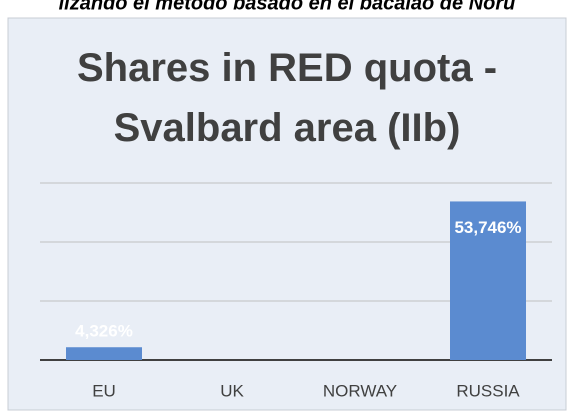  Describe the element at coordinates (487, 227) in the screenshot. I see `data-label: 53,746%` at that location.